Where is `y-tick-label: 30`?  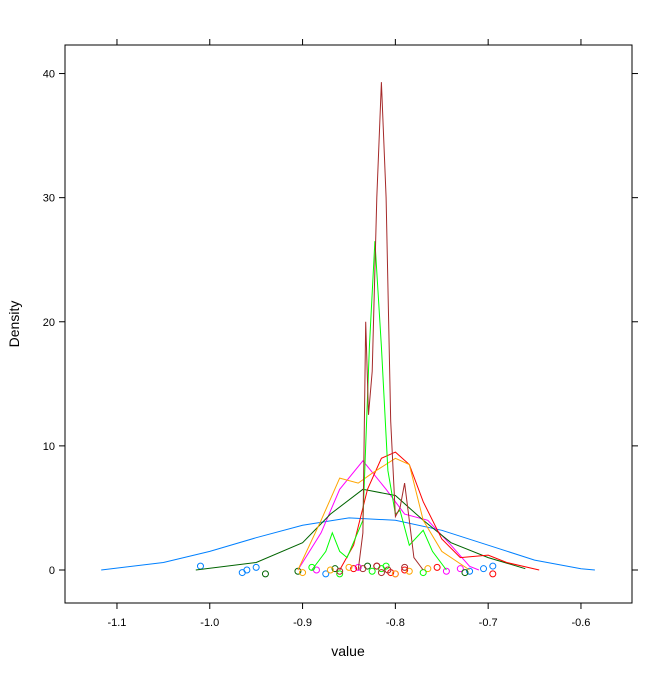
y-tick-label: 30 is located at coordinates (49, 199).